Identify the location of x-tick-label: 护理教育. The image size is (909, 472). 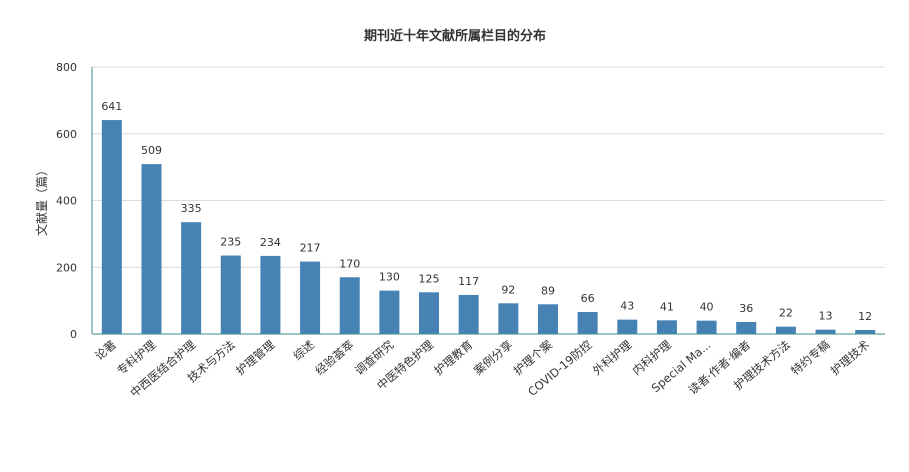
(453, 358).